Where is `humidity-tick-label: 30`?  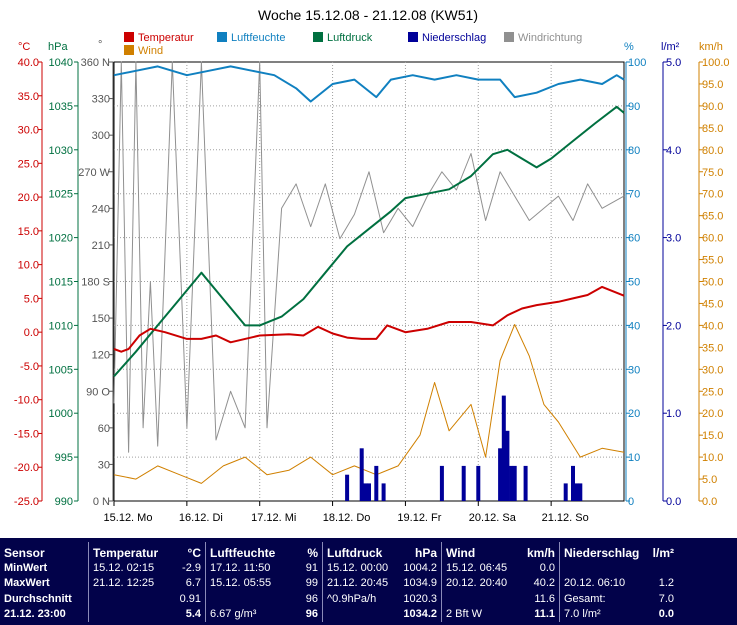
humidity-tick-label: 30 is located at coordinates (634, 370).